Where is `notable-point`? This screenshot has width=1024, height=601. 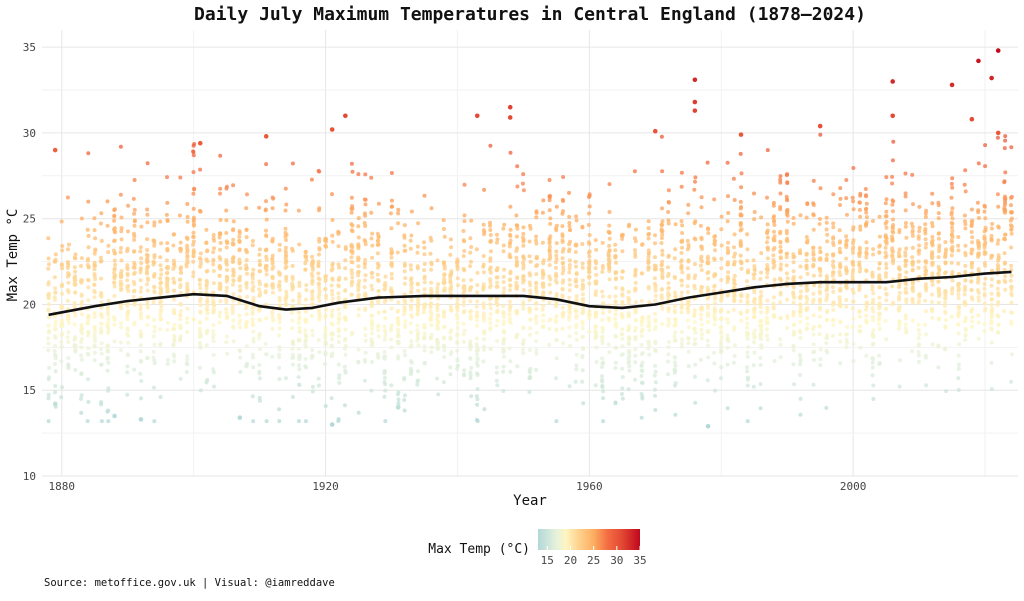
notable-point is located at coordinates (200, 143).